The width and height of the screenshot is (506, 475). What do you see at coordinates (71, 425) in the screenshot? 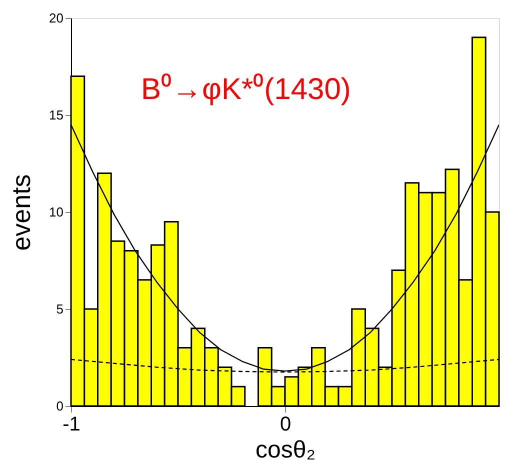
I see `x-tick-label: -1` at bounding box center [71, 425].